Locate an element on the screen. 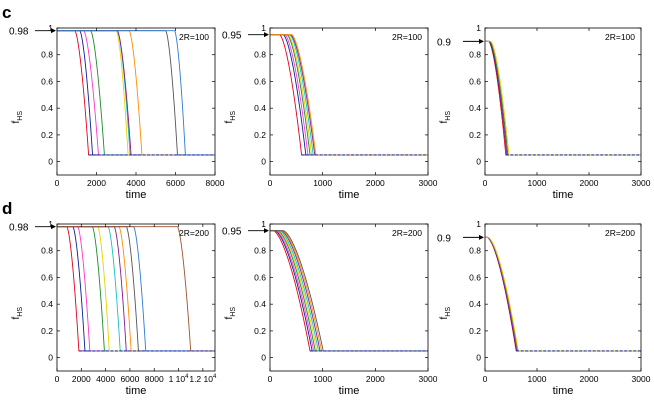 The width and height of the screenshot is (654, 403). y-tick-label-c3-4: 0.8 is located at coordinates (475, 55).